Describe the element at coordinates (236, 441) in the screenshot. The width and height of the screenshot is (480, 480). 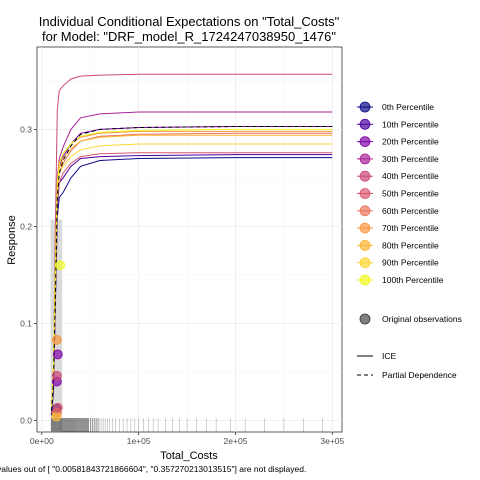
I see `x-tick-label-2: 2e+05` at that location.